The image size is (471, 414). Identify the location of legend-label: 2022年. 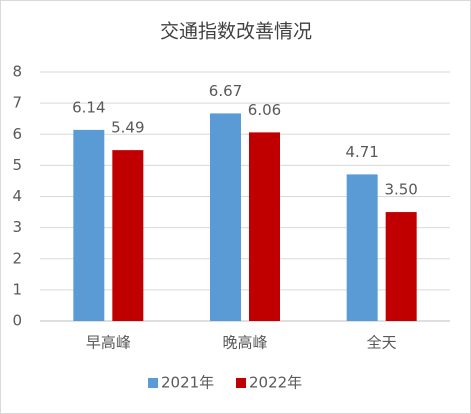
(275, 383).